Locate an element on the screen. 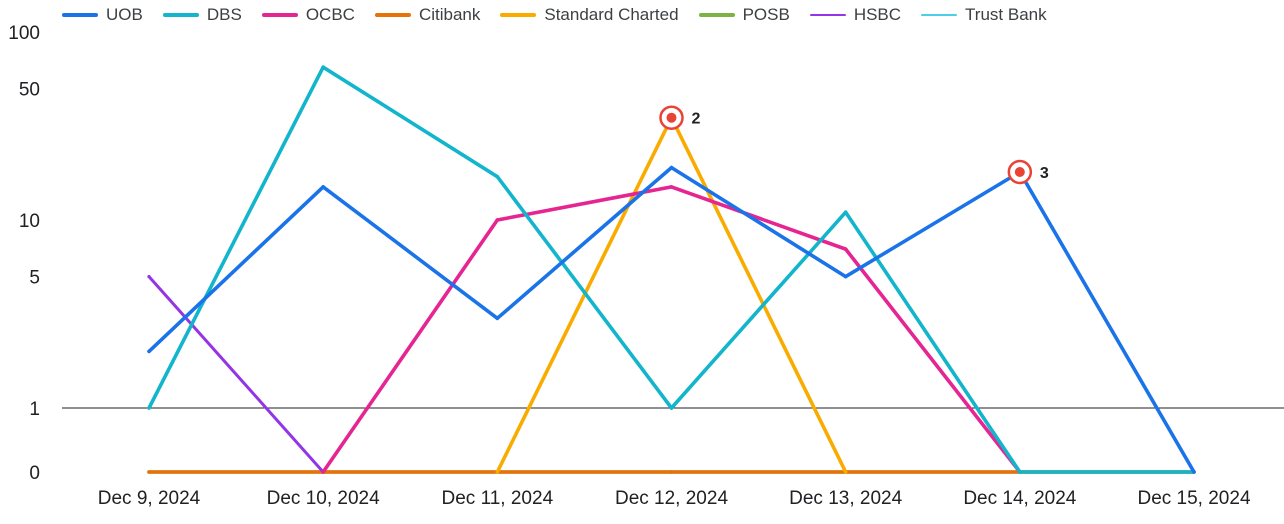  legend-swatch-posb is located at coordinates (716, 15).